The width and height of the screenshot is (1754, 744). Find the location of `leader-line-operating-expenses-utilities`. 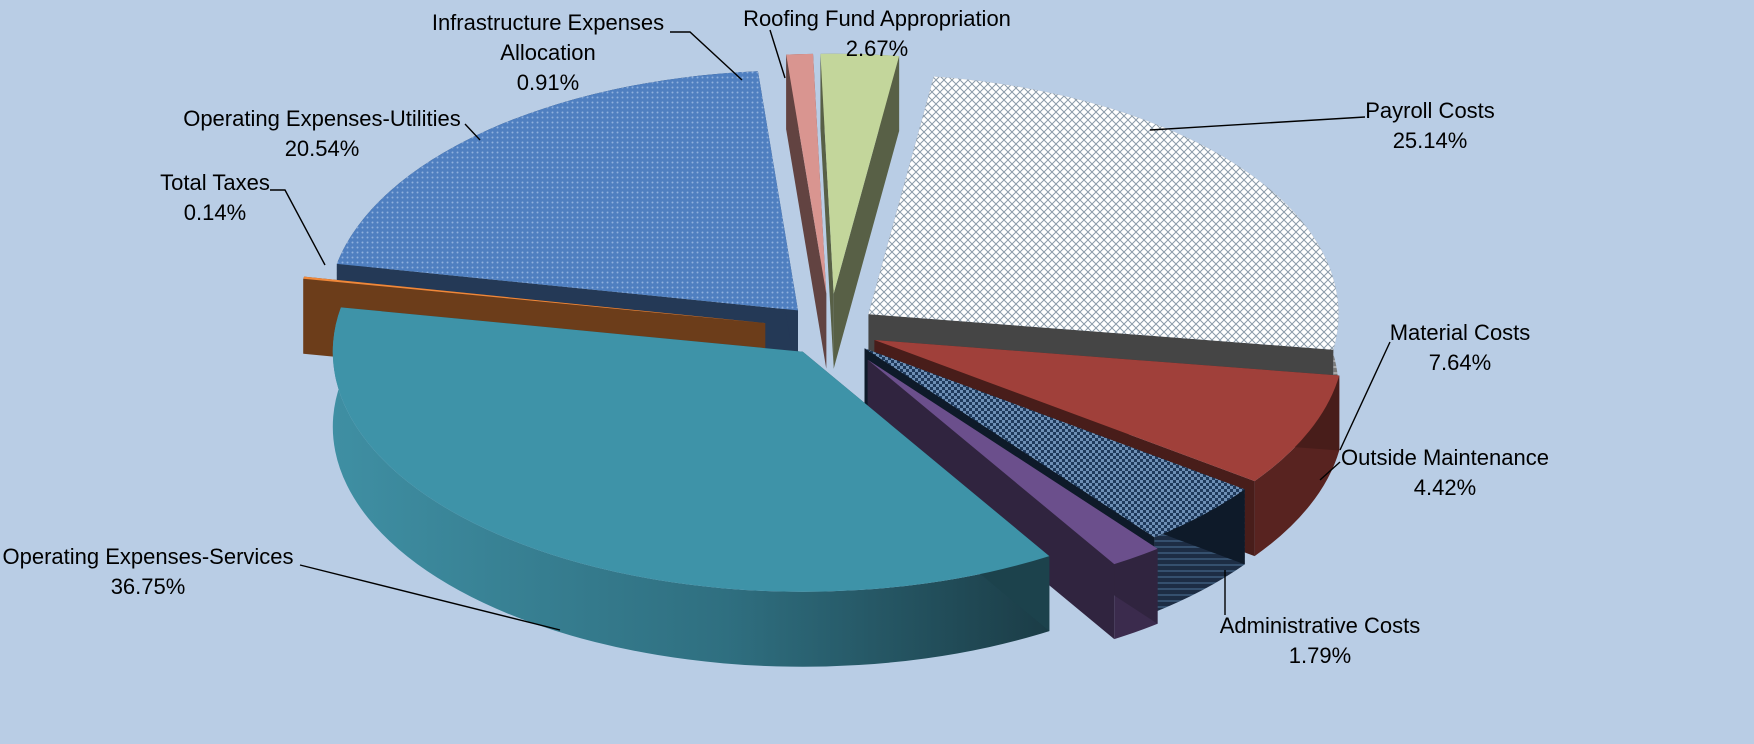

leader-line-operating-expenses-utilities is located at coordinates (472, 132).